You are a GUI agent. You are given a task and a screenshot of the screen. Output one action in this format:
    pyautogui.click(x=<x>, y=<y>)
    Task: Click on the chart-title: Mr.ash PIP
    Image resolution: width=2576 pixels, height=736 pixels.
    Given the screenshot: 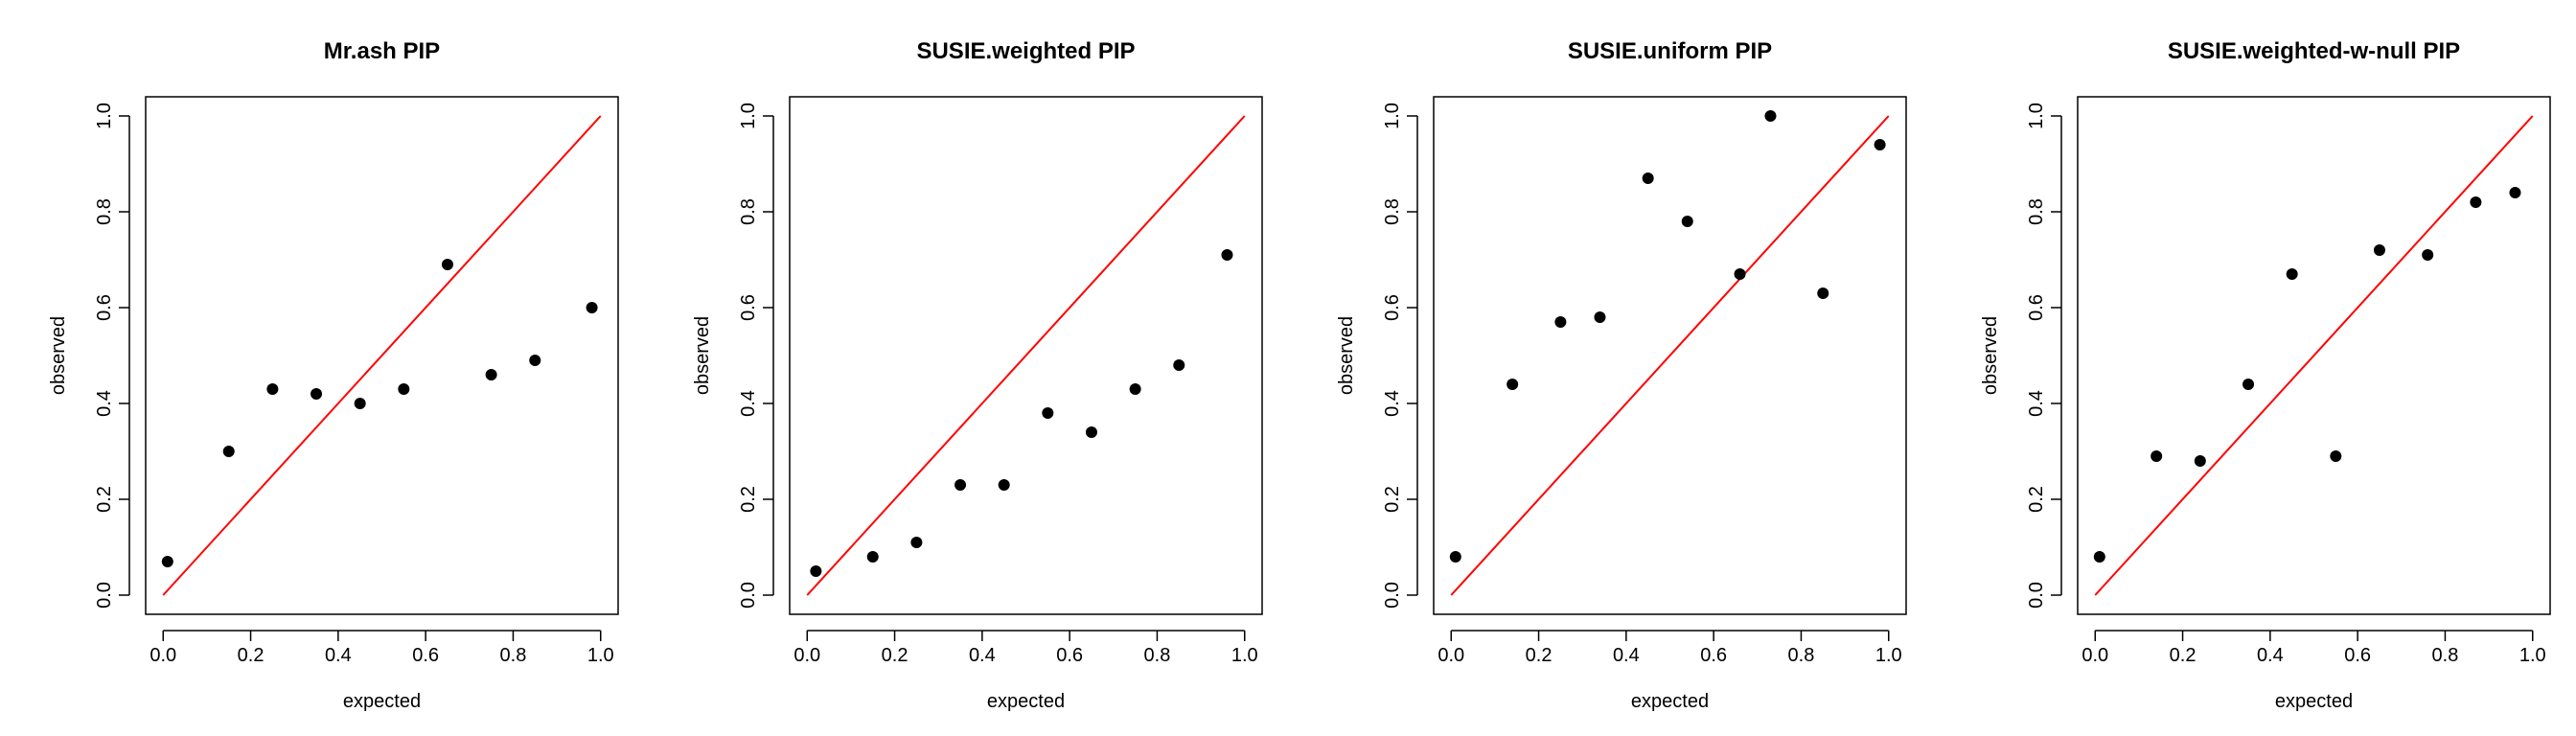 What is the action you would take?
    pyautogui.click(x=382, y=51)
    